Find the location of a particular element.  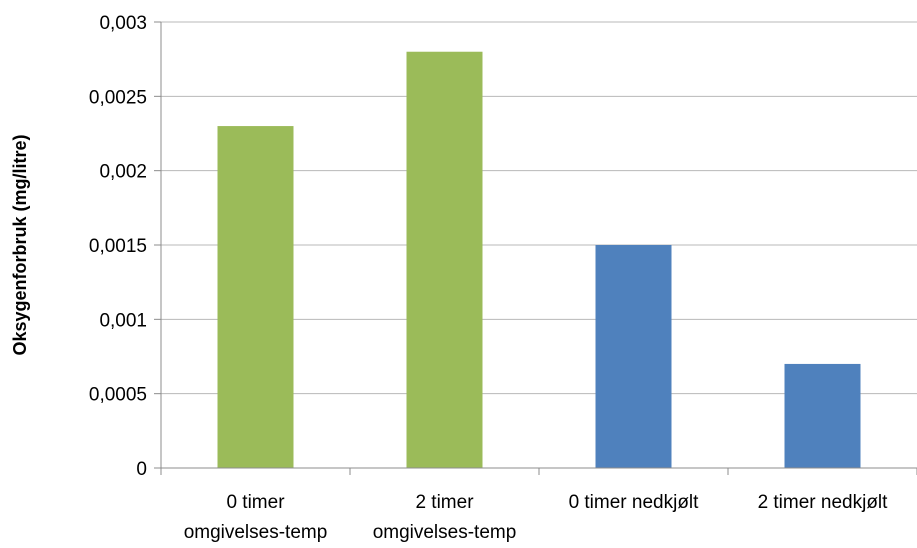

x-category-label: 2 timer is located at coordinates (444, 502).